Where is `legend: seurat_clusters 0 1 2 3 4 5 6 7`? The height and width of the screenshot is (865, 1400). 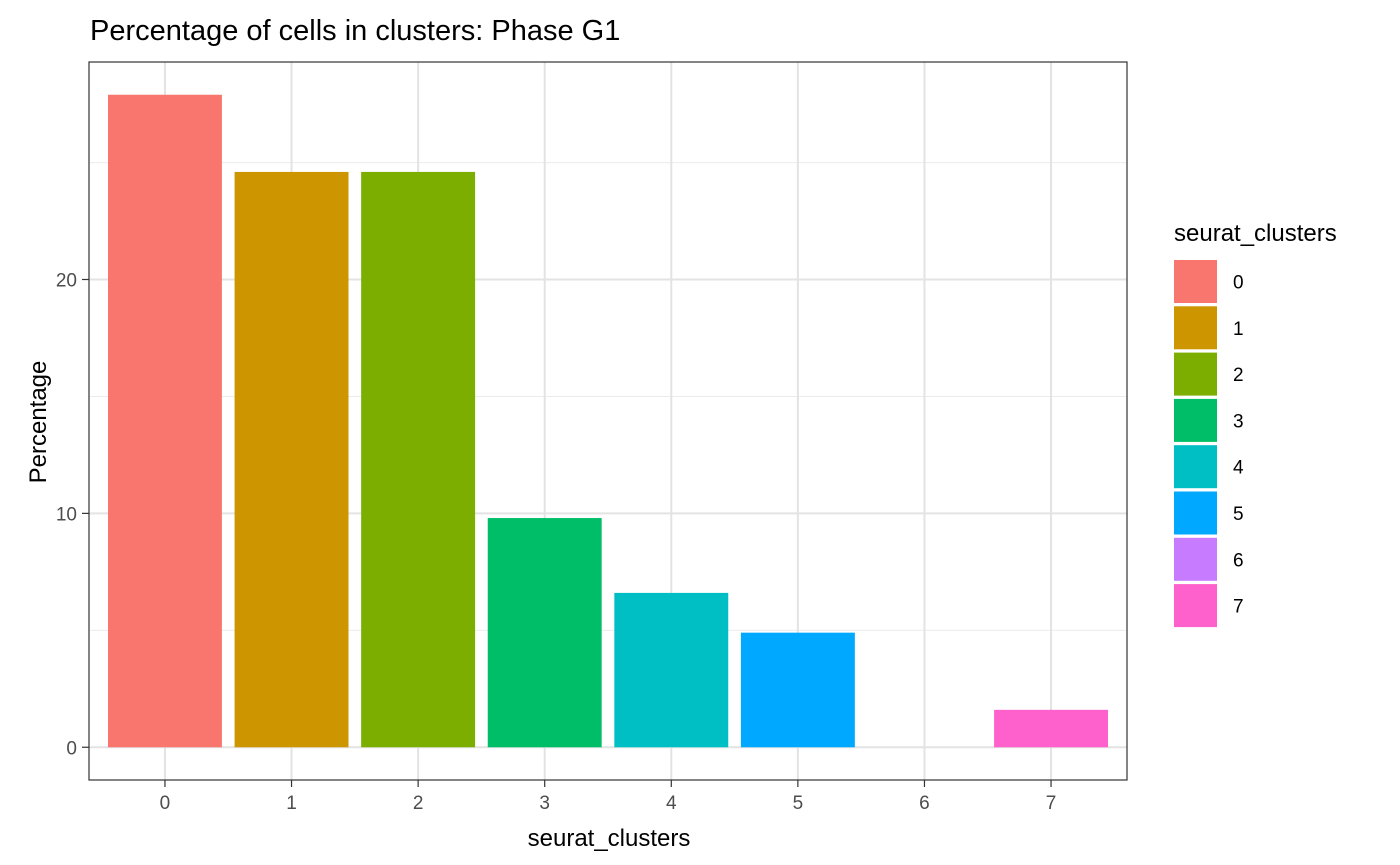
legend: seurat_clusters 0 1 2 3 4 5 6 7 is located at coordinates (1255, 424).